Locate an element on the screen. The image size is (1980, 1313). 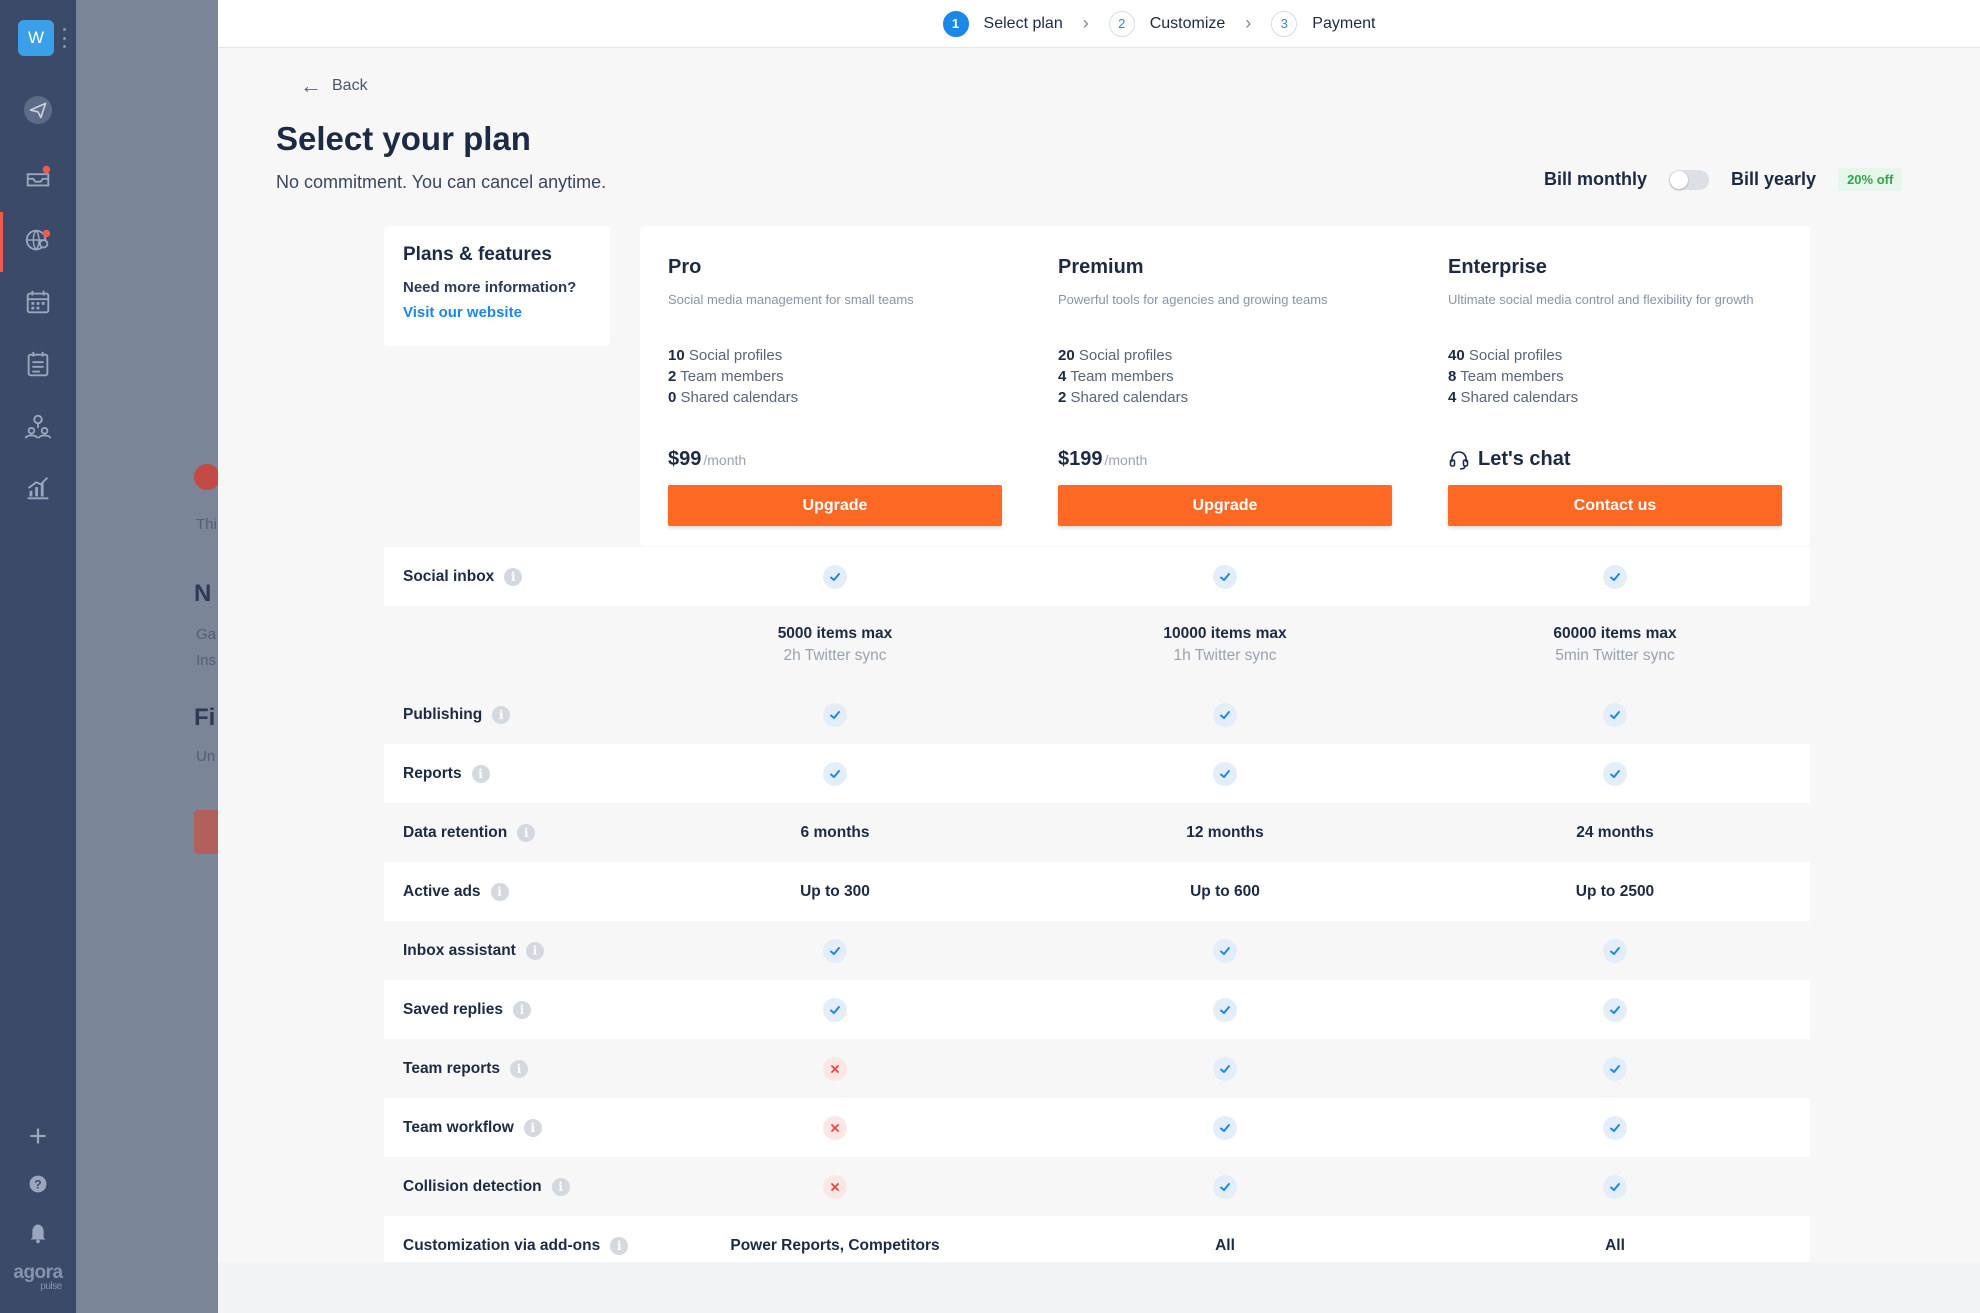
upgrade-pro-button: Upgrade is located at coordinates (835, 505).